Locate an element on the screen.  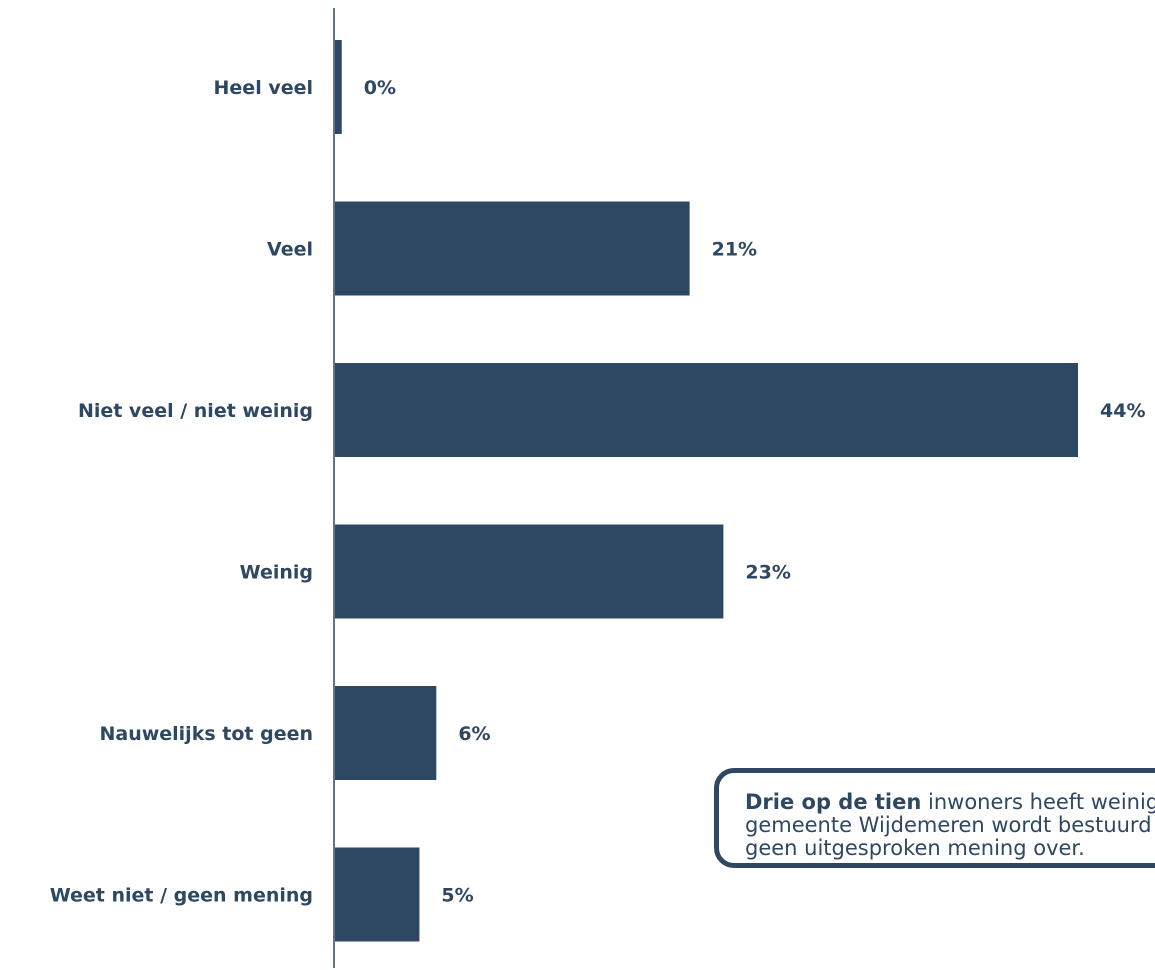
value-label: 21% is located at coordinates (734, 250).